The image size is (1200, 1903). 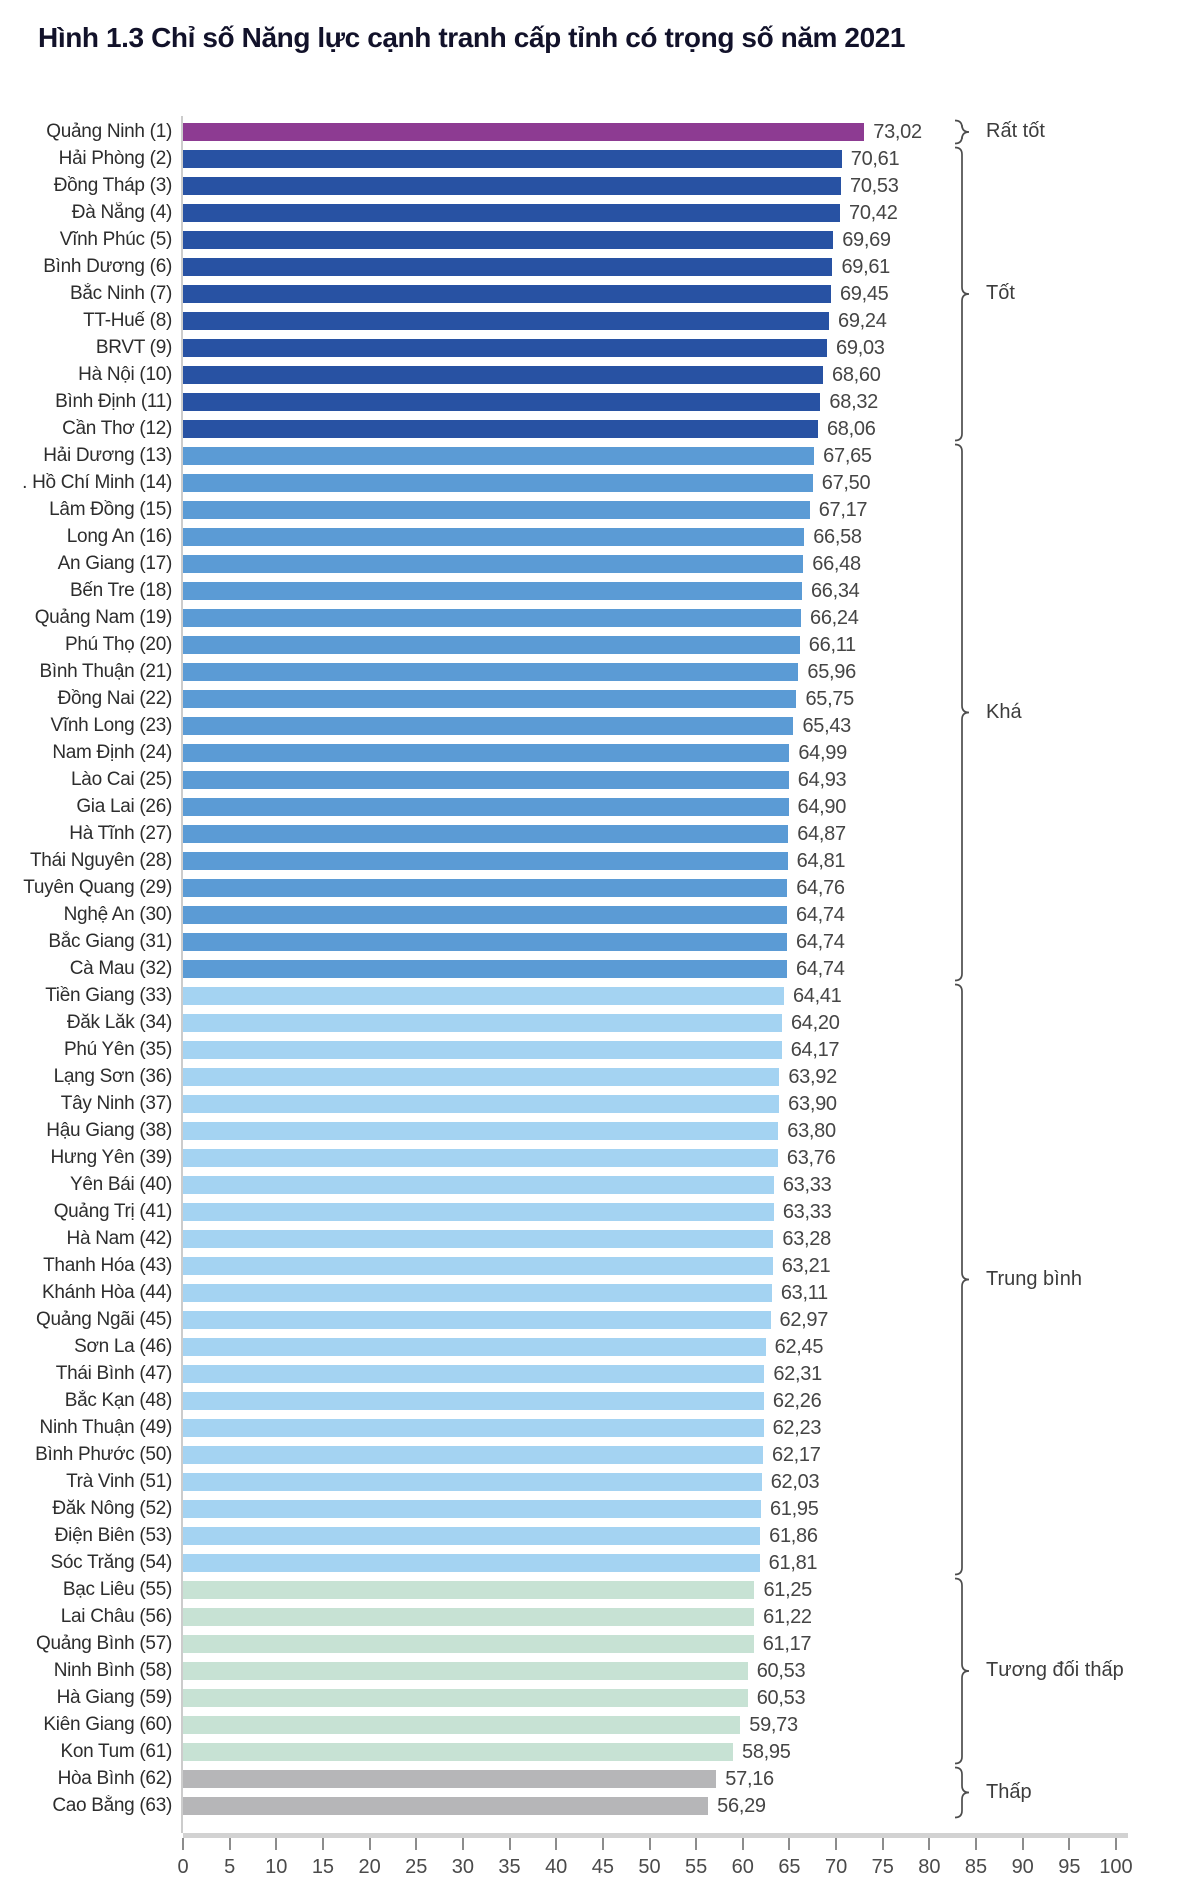 I want to click on value-label: 70,42, so click(x=873, y=213).